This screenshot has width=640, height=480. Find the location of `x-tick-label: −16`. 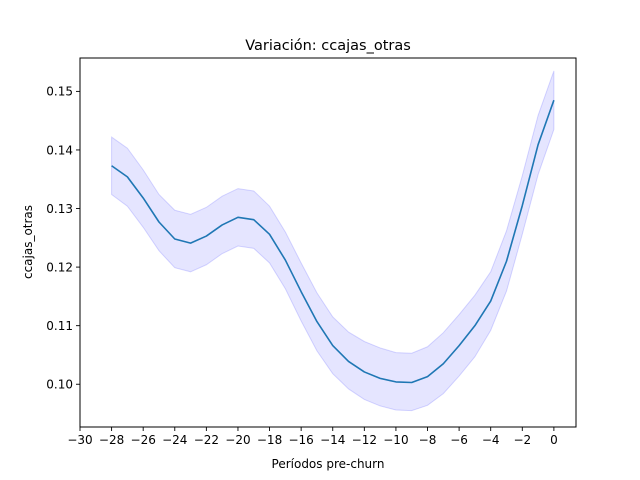

x-tick-label: −16 is located at coordinates (300, 440).